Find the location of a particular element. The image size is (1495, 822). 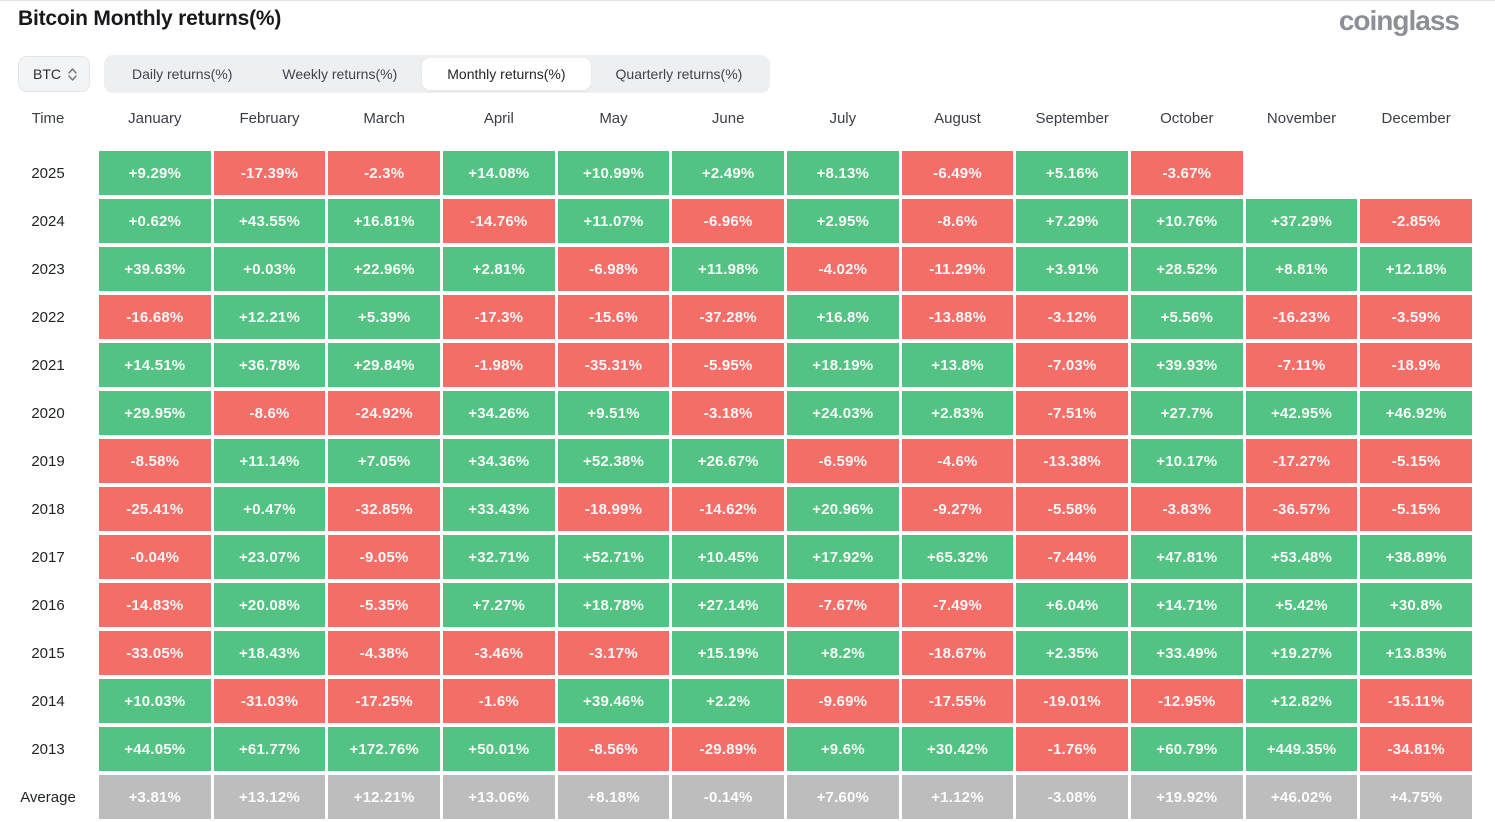

return-cell: -3.59% is located at coordinates (1416, 317).